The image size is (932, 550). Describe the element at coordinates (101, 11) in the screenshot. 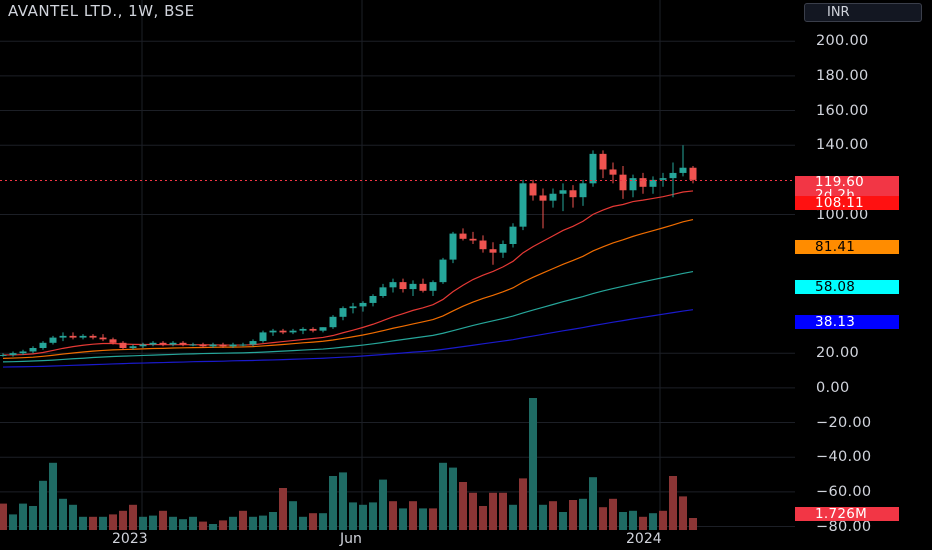

I see `chart-title: AVANTEL LTD., 1W, BSE` at that location.